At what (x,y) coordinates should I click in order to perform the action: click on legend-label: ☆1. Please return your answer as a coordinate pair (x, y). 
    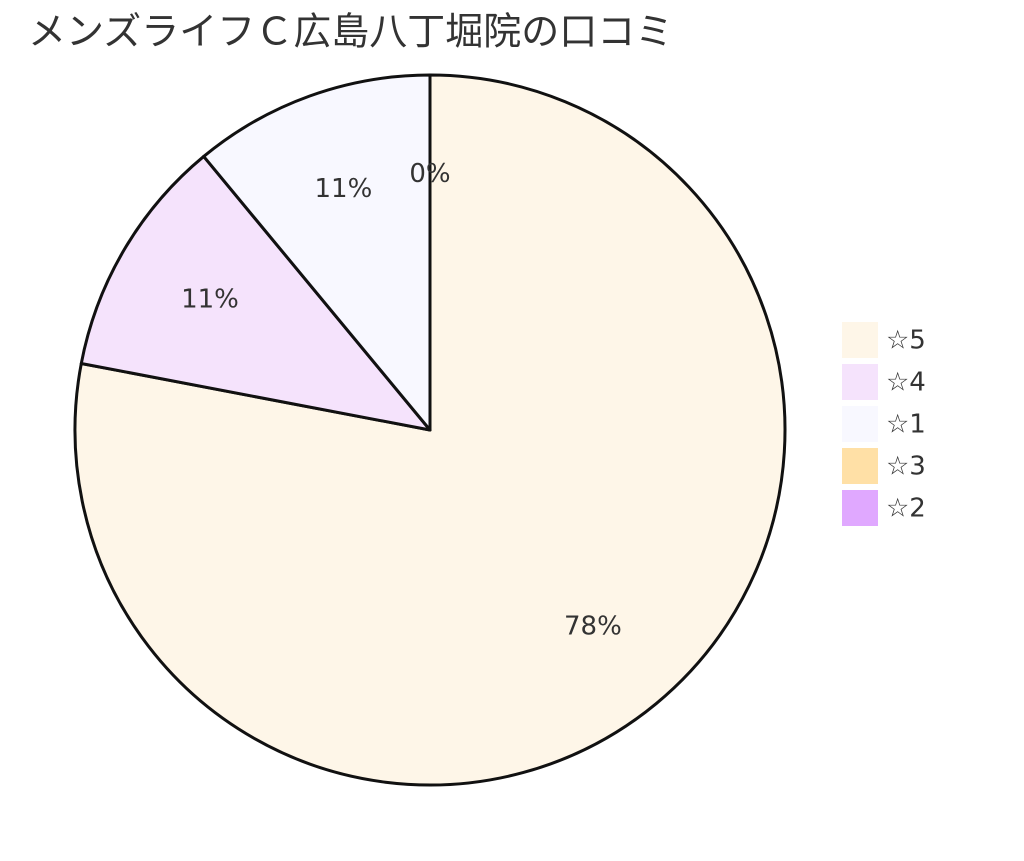
    Looking at the image, I should click on (906, 425).